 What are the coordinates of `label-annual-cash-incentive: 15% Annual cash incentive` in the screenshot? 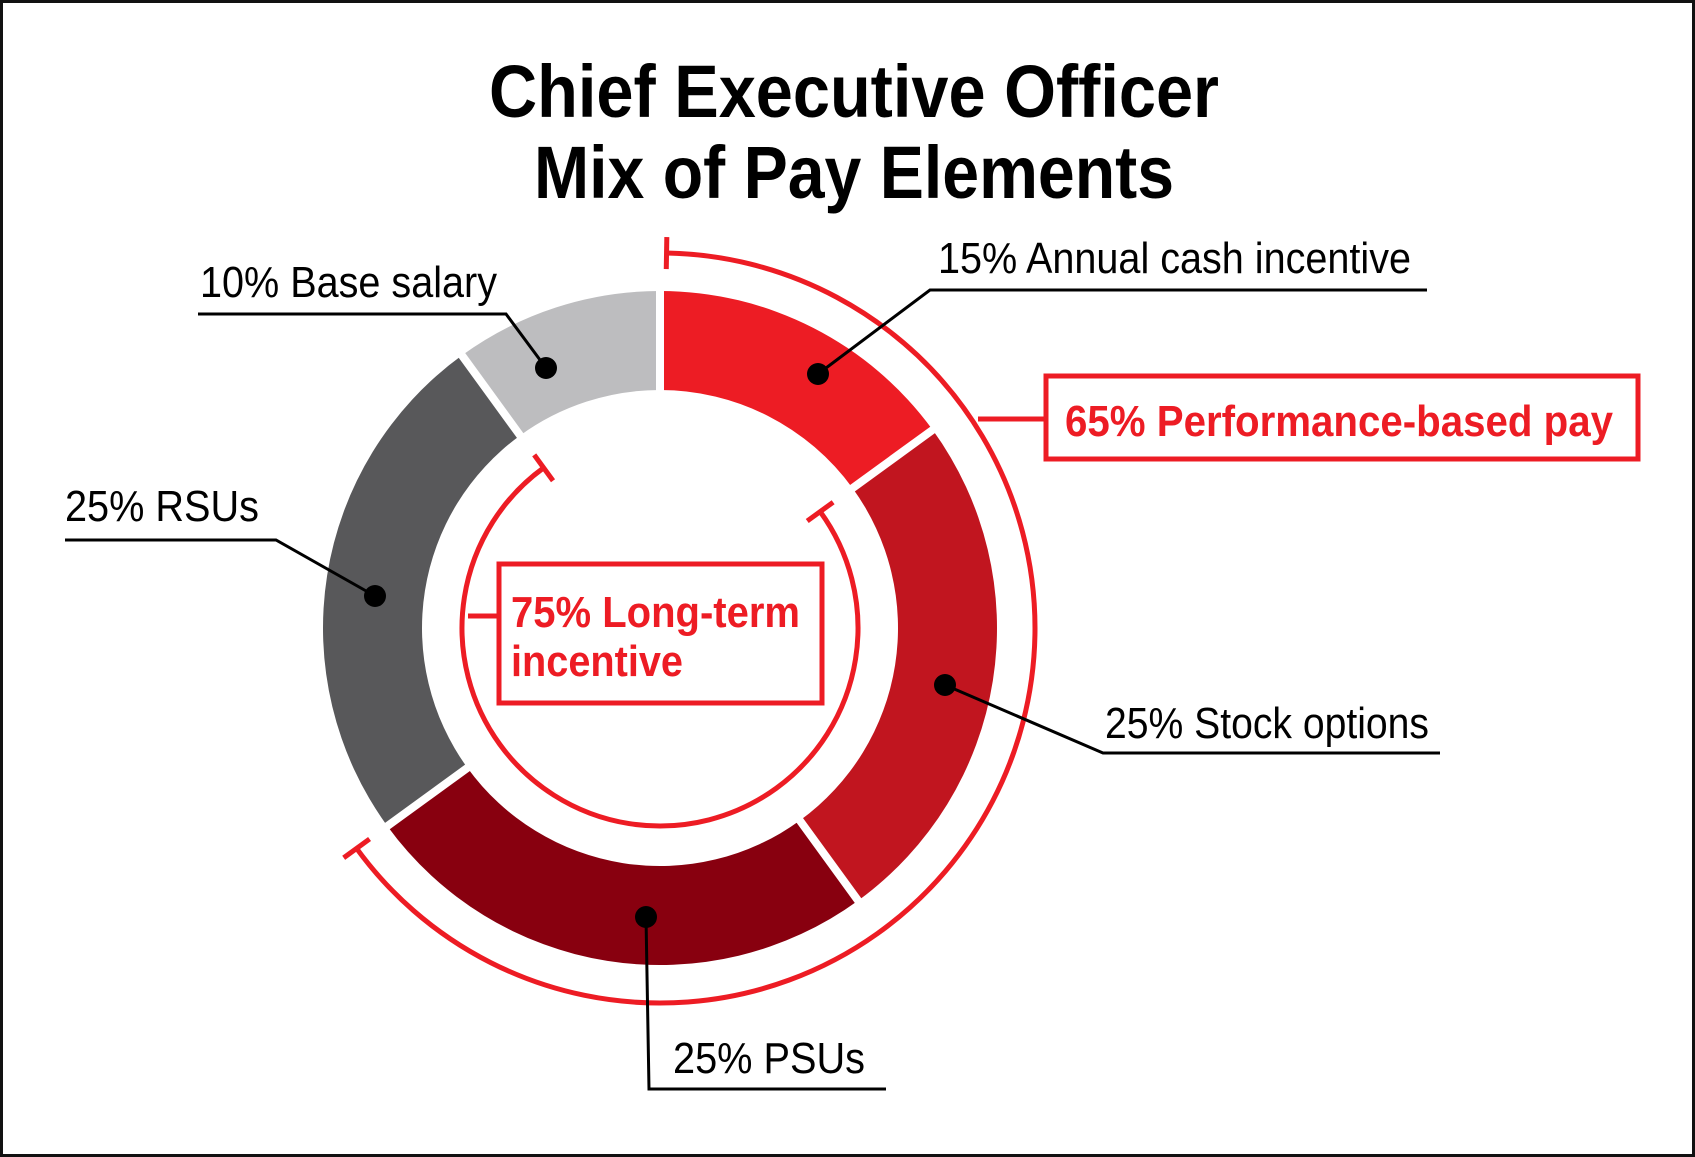 It's located at (1174, 258).